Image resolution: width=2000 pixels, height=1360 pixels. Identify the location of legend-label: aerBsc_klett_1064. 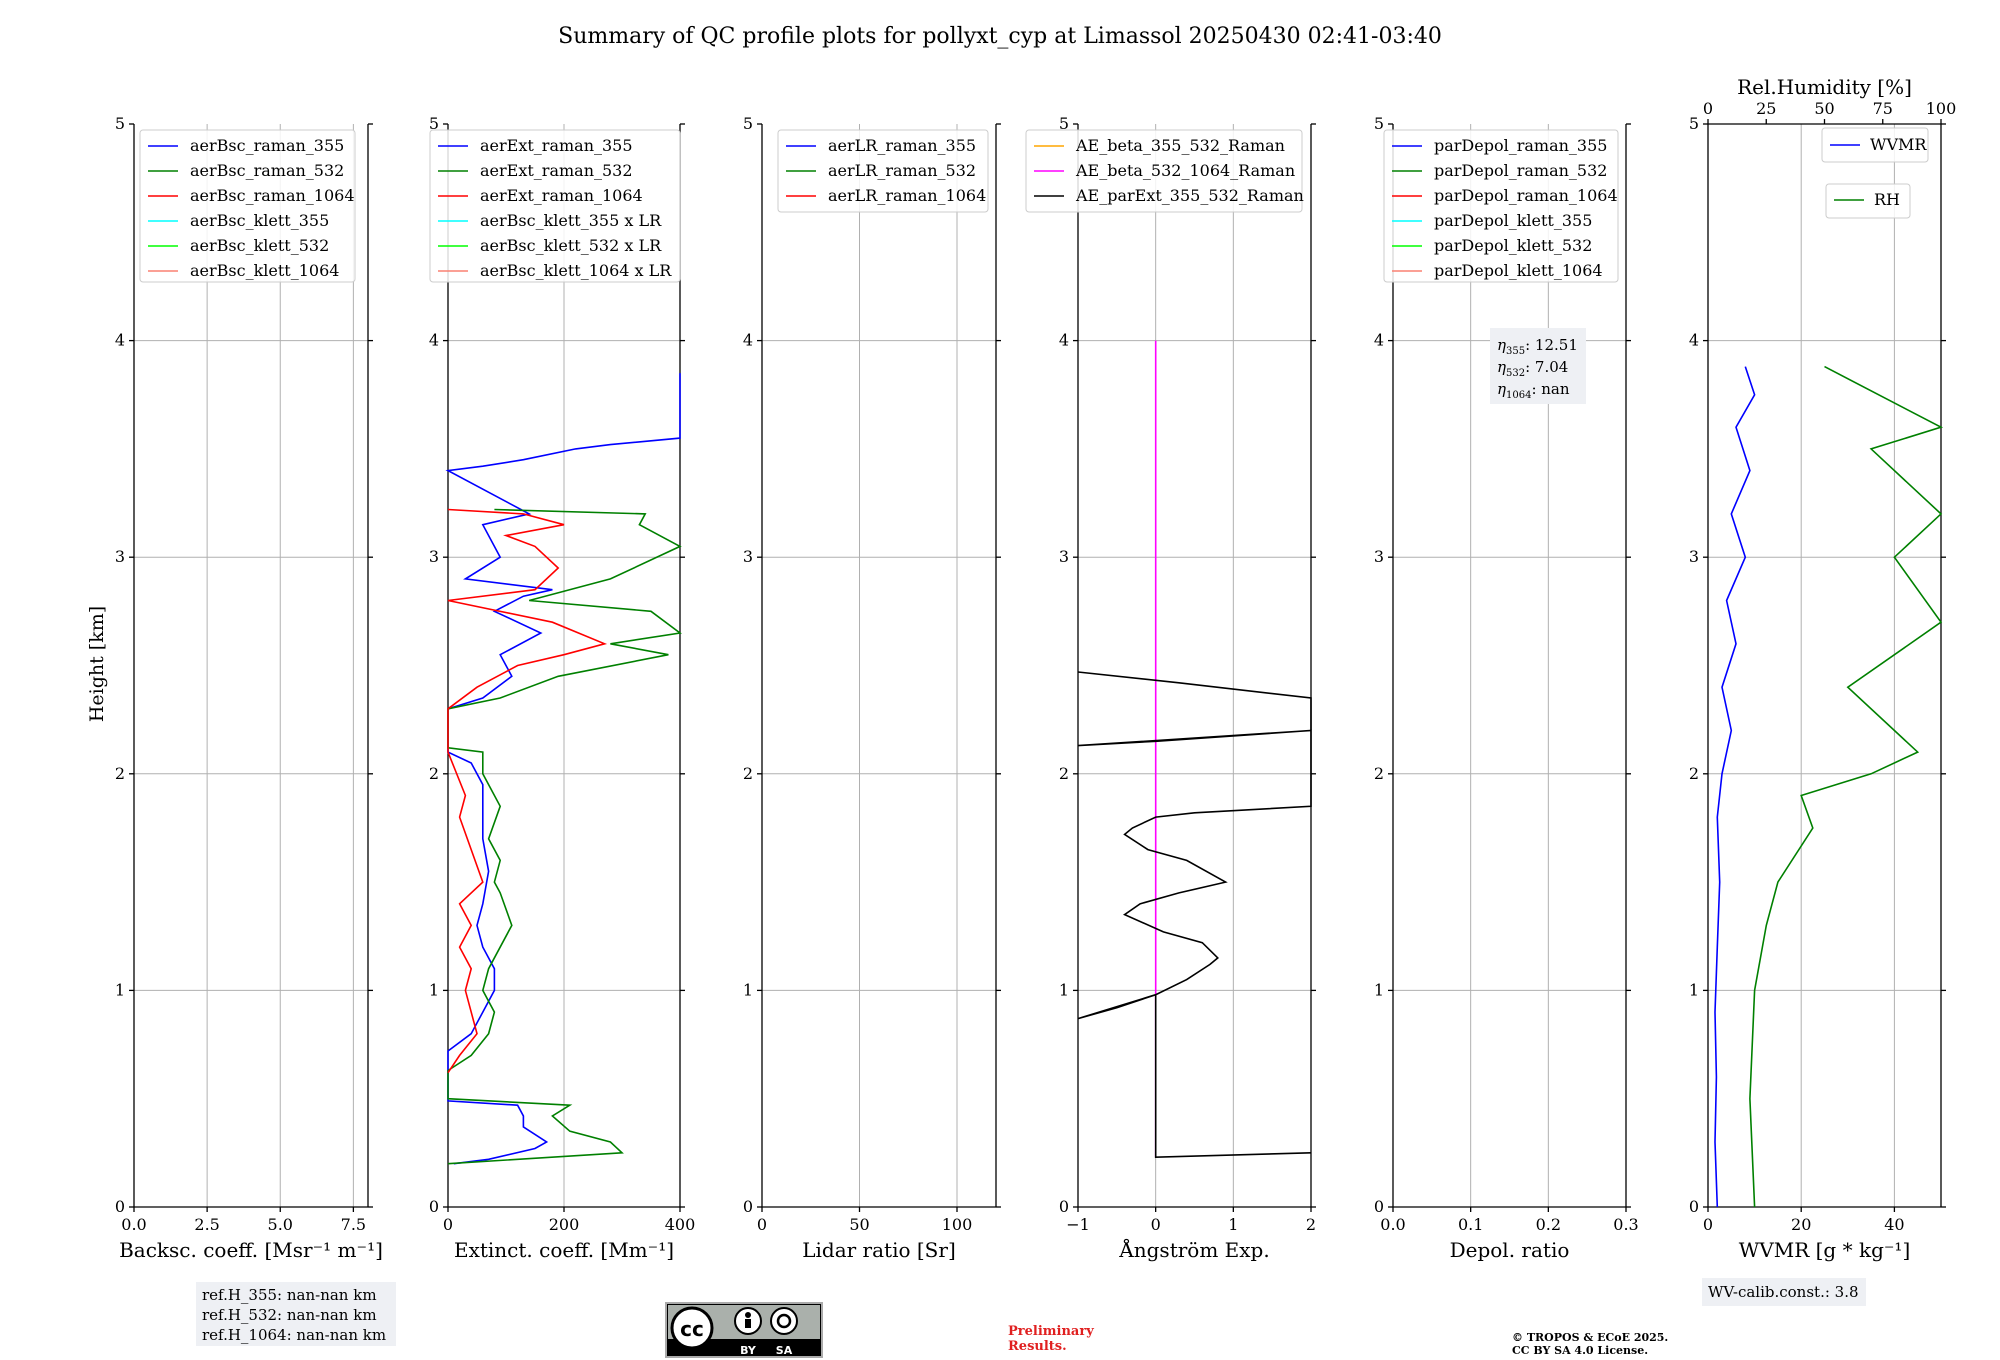
(264, 270).